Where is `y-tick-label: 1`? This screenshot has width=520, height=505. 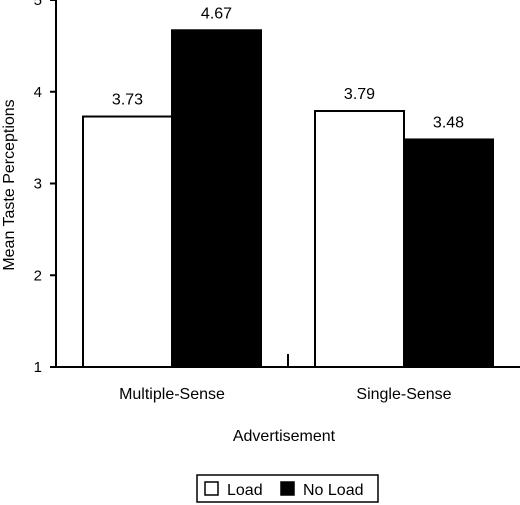
y-tick-label: 1 is located at coordinates (38, 367).